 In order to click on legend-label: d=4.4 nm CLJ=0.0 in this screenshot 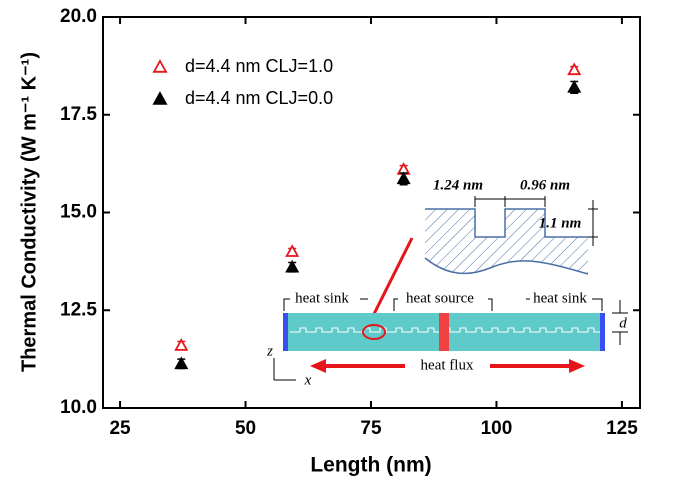, I will do `click(259, 98)`.